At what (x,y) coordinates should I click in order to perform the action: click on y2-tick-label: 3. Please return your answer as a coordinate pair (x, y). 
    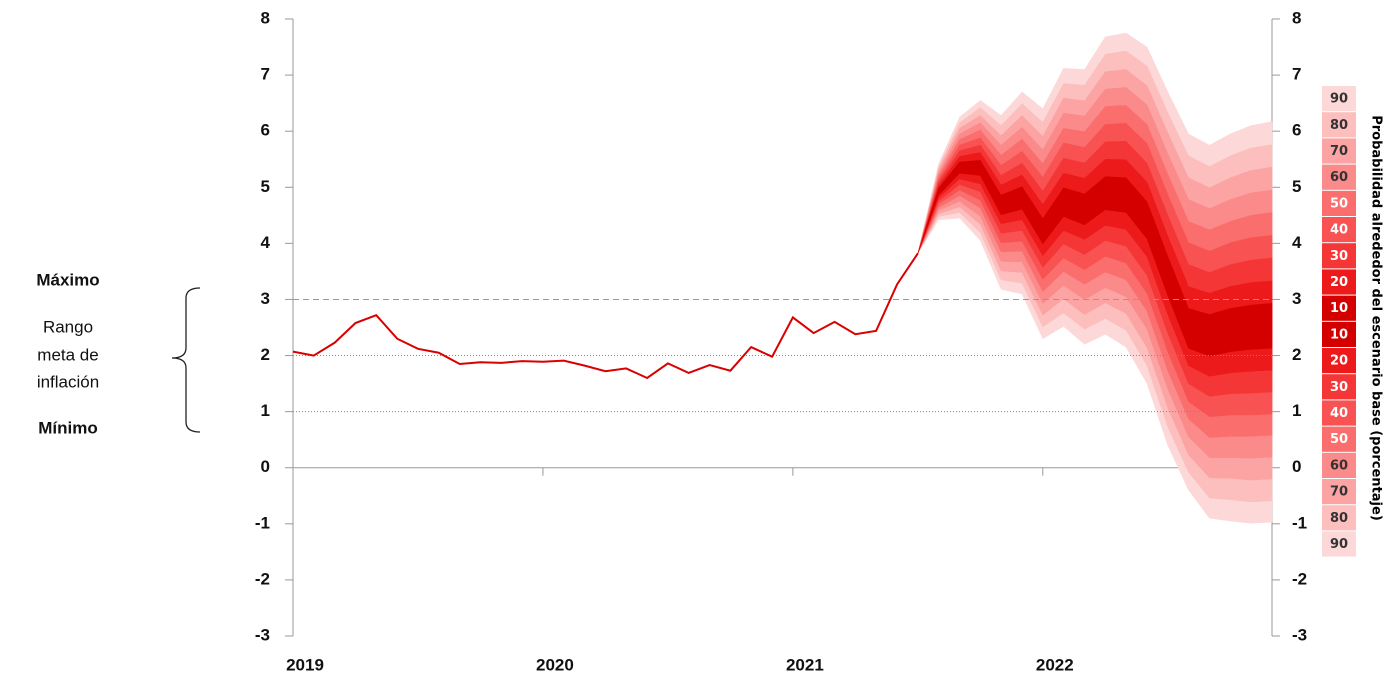
    Looking at the image, I should click on (1296, 298).